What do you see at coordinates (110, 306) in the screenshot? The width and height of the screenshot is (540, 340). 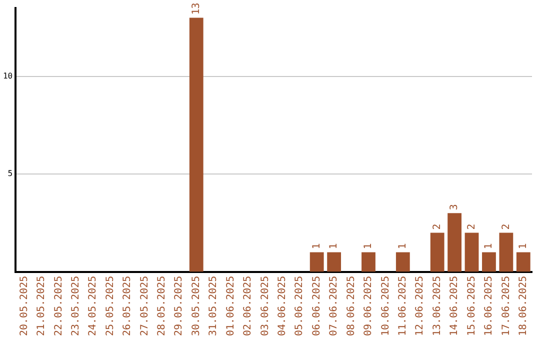 I see `x-tick-label: 25.05.2025` at bounding box center [110, 306].